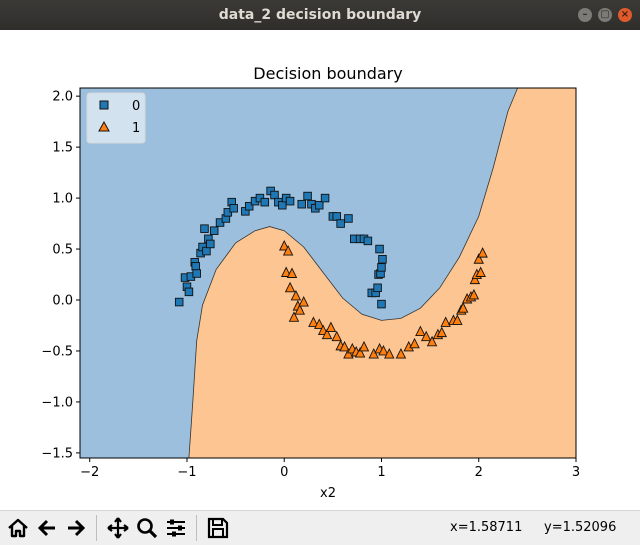  What do you see at coordinates (116, 118) in the screenshot?
I see `legend: 0 1` at bounding box center [116, 118].